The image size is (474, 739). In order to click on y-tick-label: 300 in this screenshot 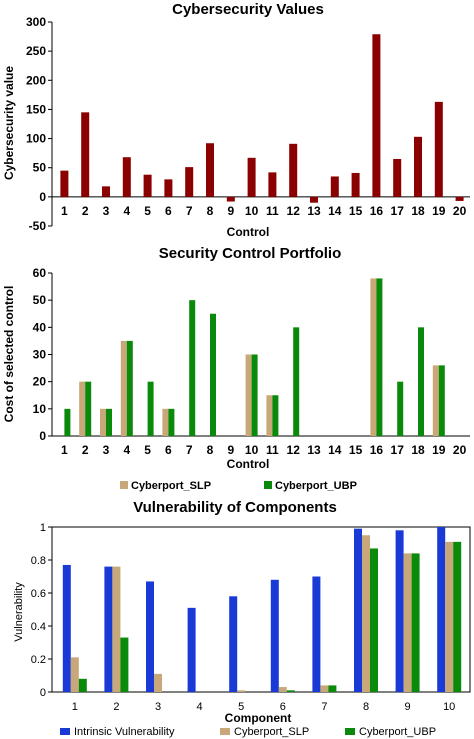, I will do `click(36, 22)`.